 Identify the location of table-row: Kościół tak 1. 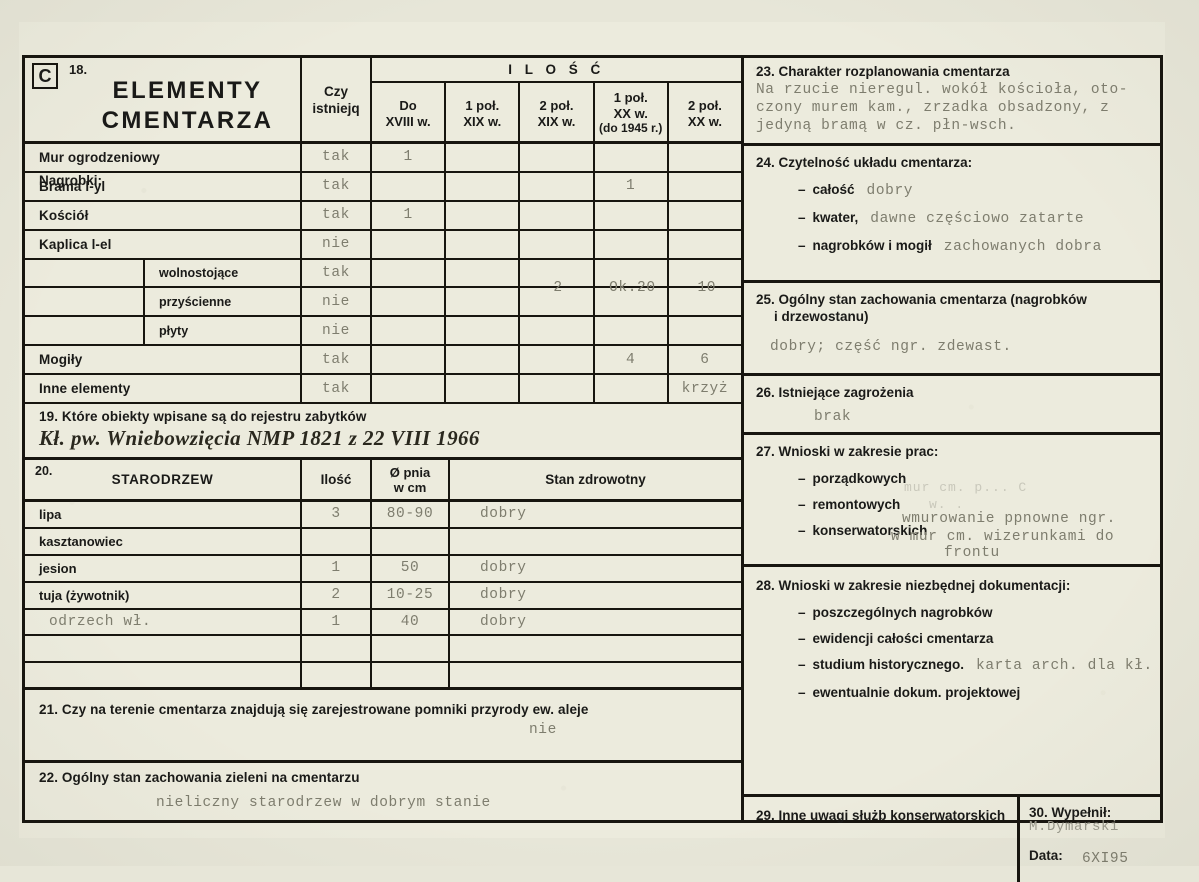
(383, 216).